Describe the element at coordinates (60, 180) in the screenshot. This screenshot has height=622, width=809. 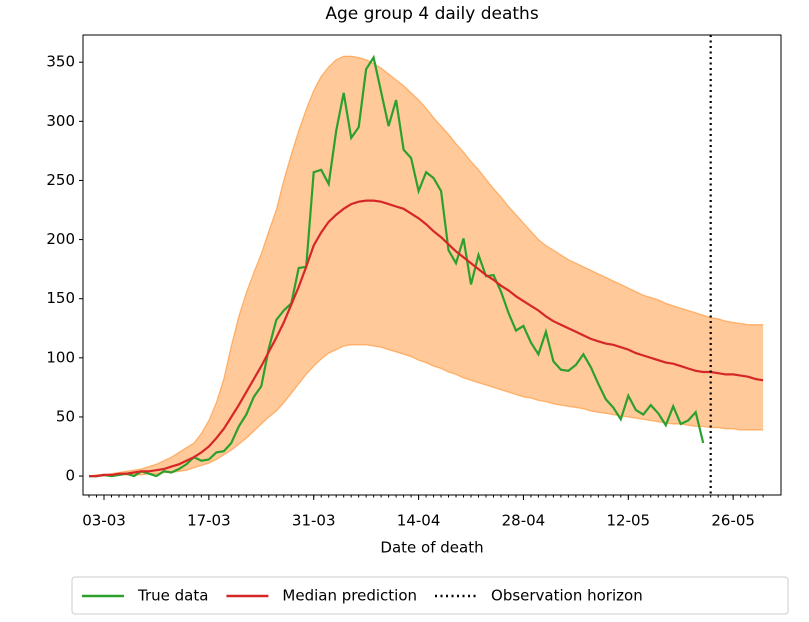
I see `y-tick-label: 250` at that location.